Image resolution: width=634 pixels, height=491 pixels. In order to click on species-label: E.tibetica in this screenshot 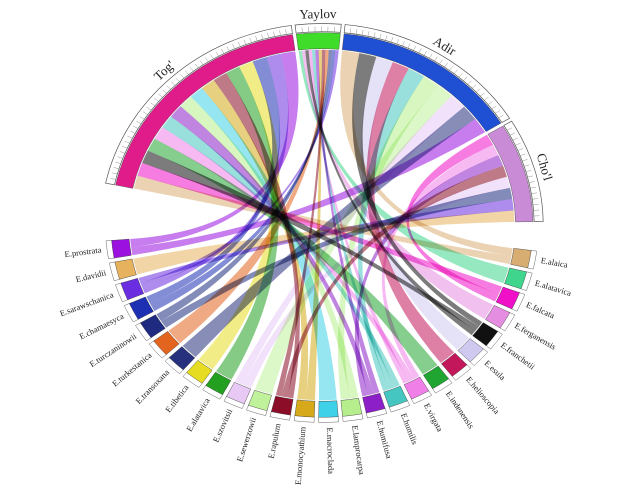, I will do `click(177, 398)`.